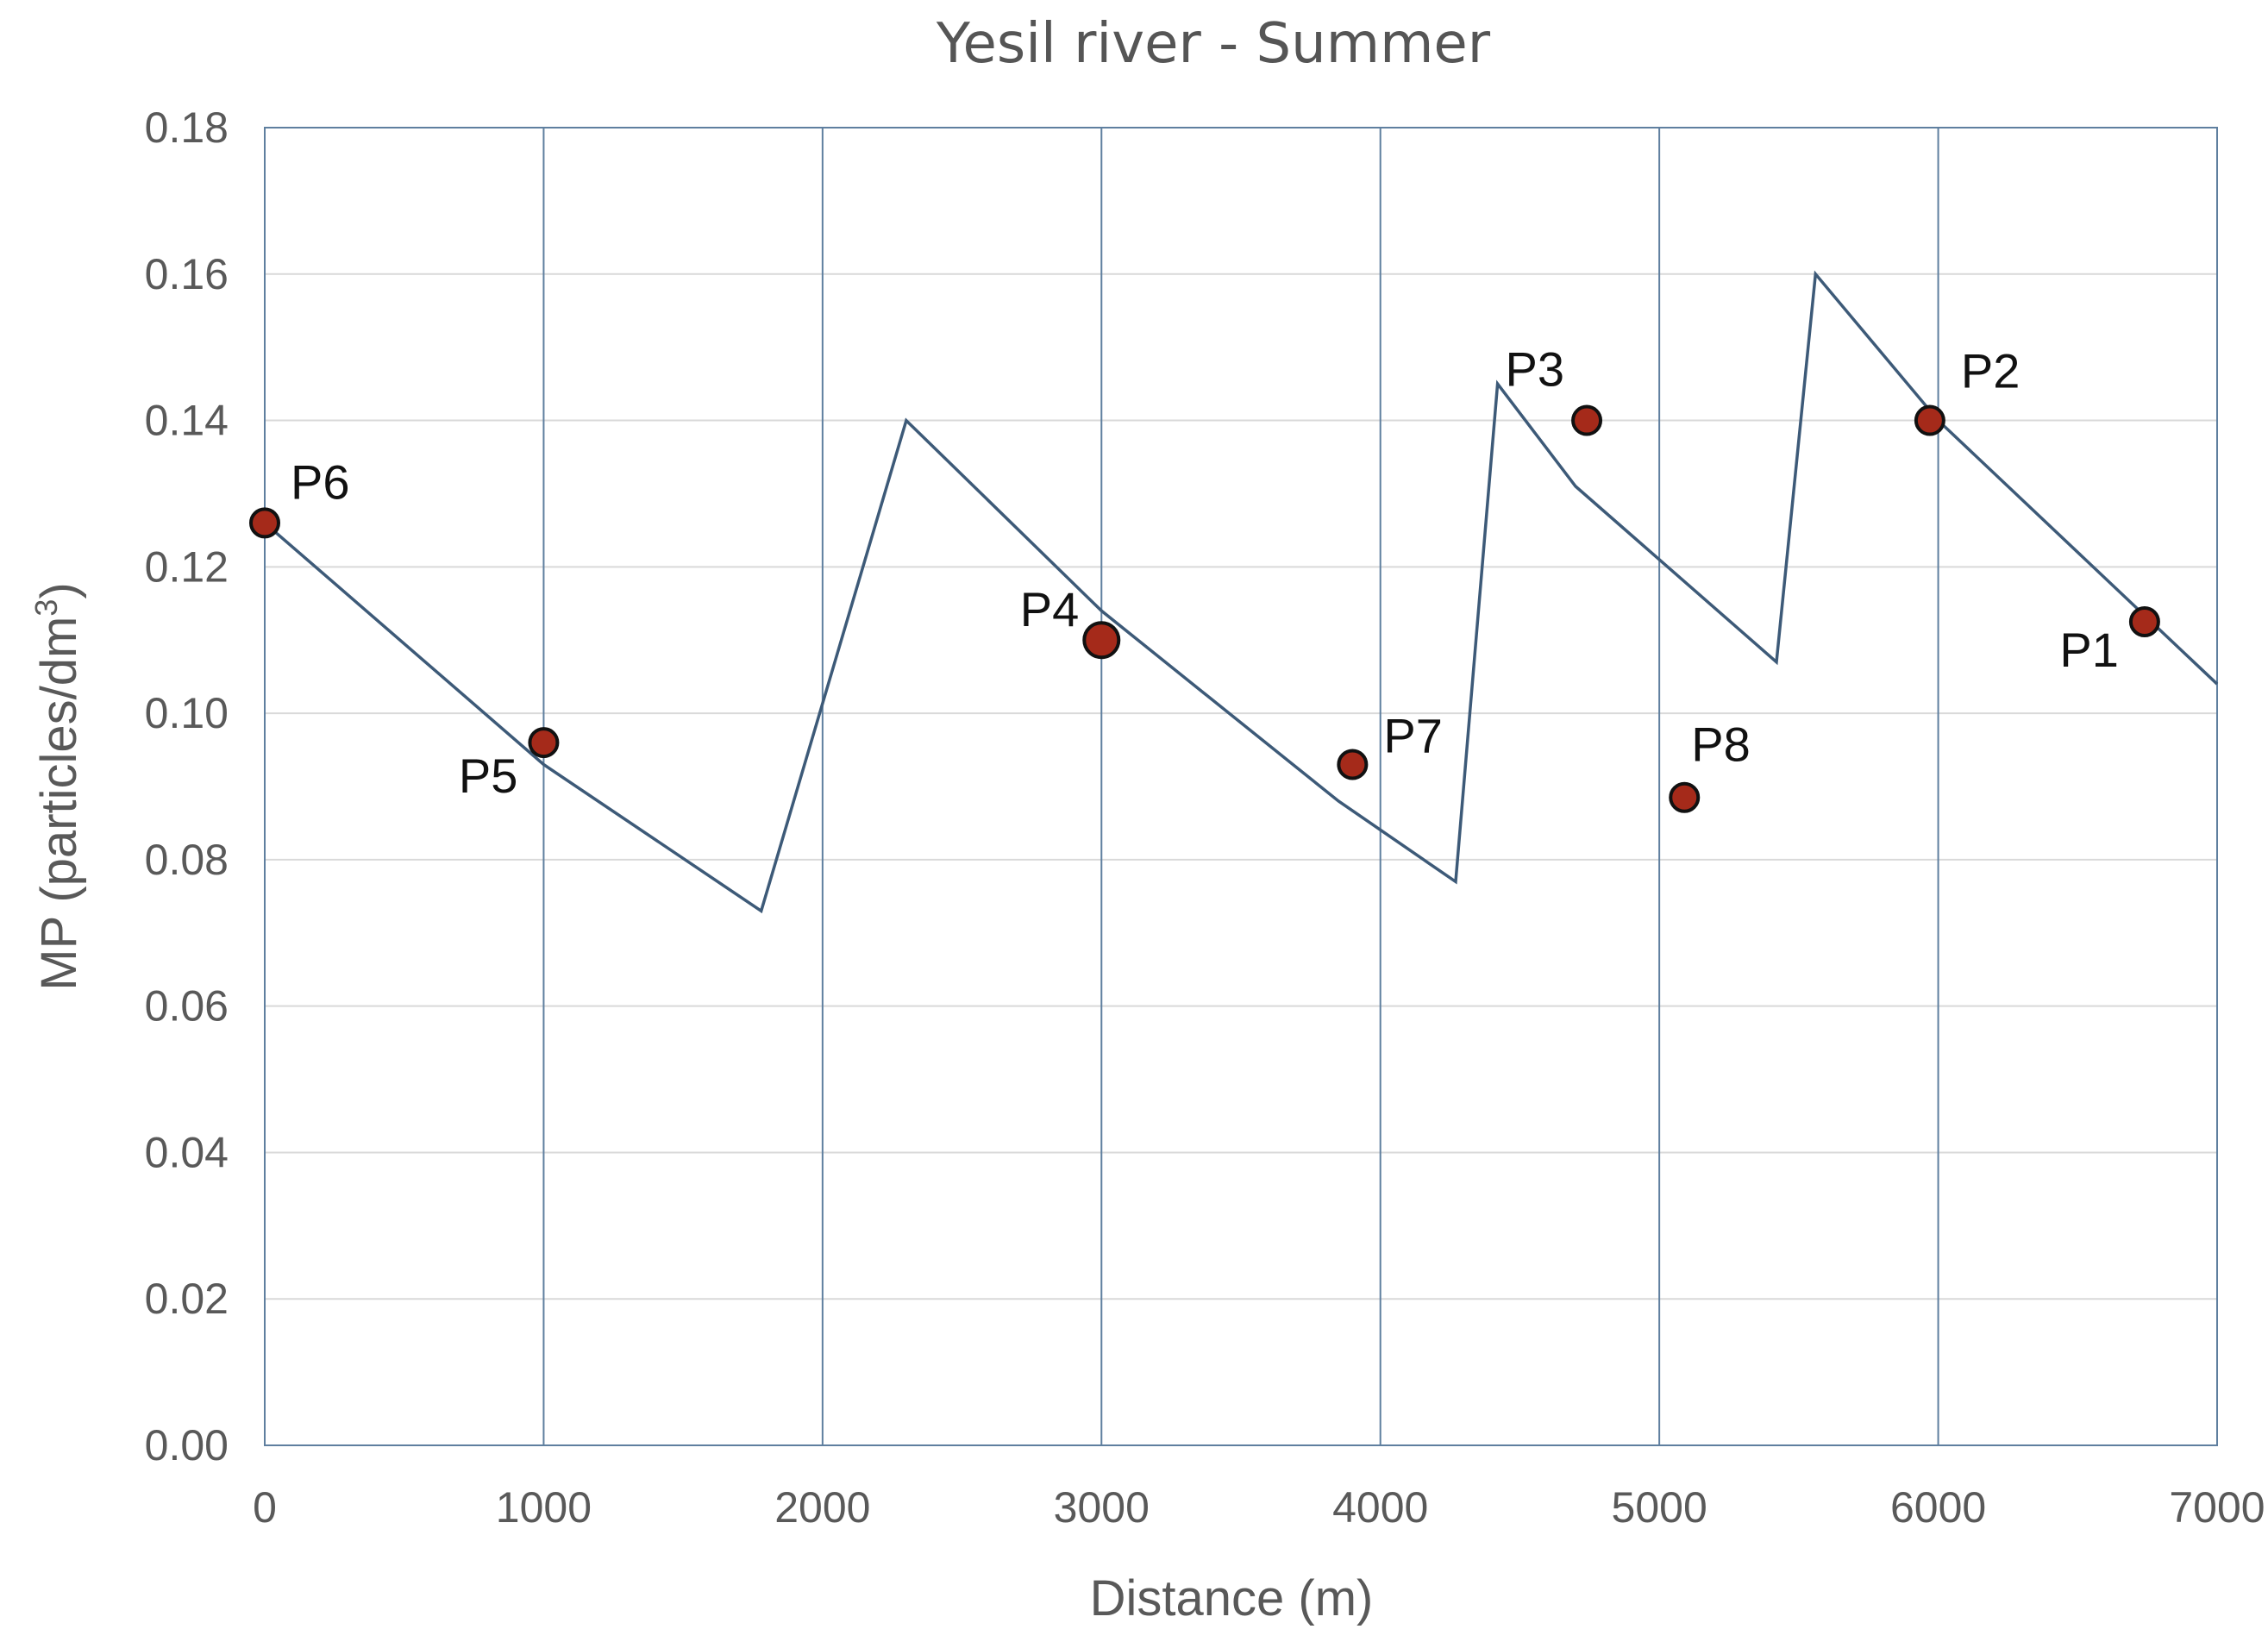 The width and height of the screenshot is (2268, 1648). Describe the element at coordinates (1587, 420) in the screenshot. I see `point-p3` at that location.